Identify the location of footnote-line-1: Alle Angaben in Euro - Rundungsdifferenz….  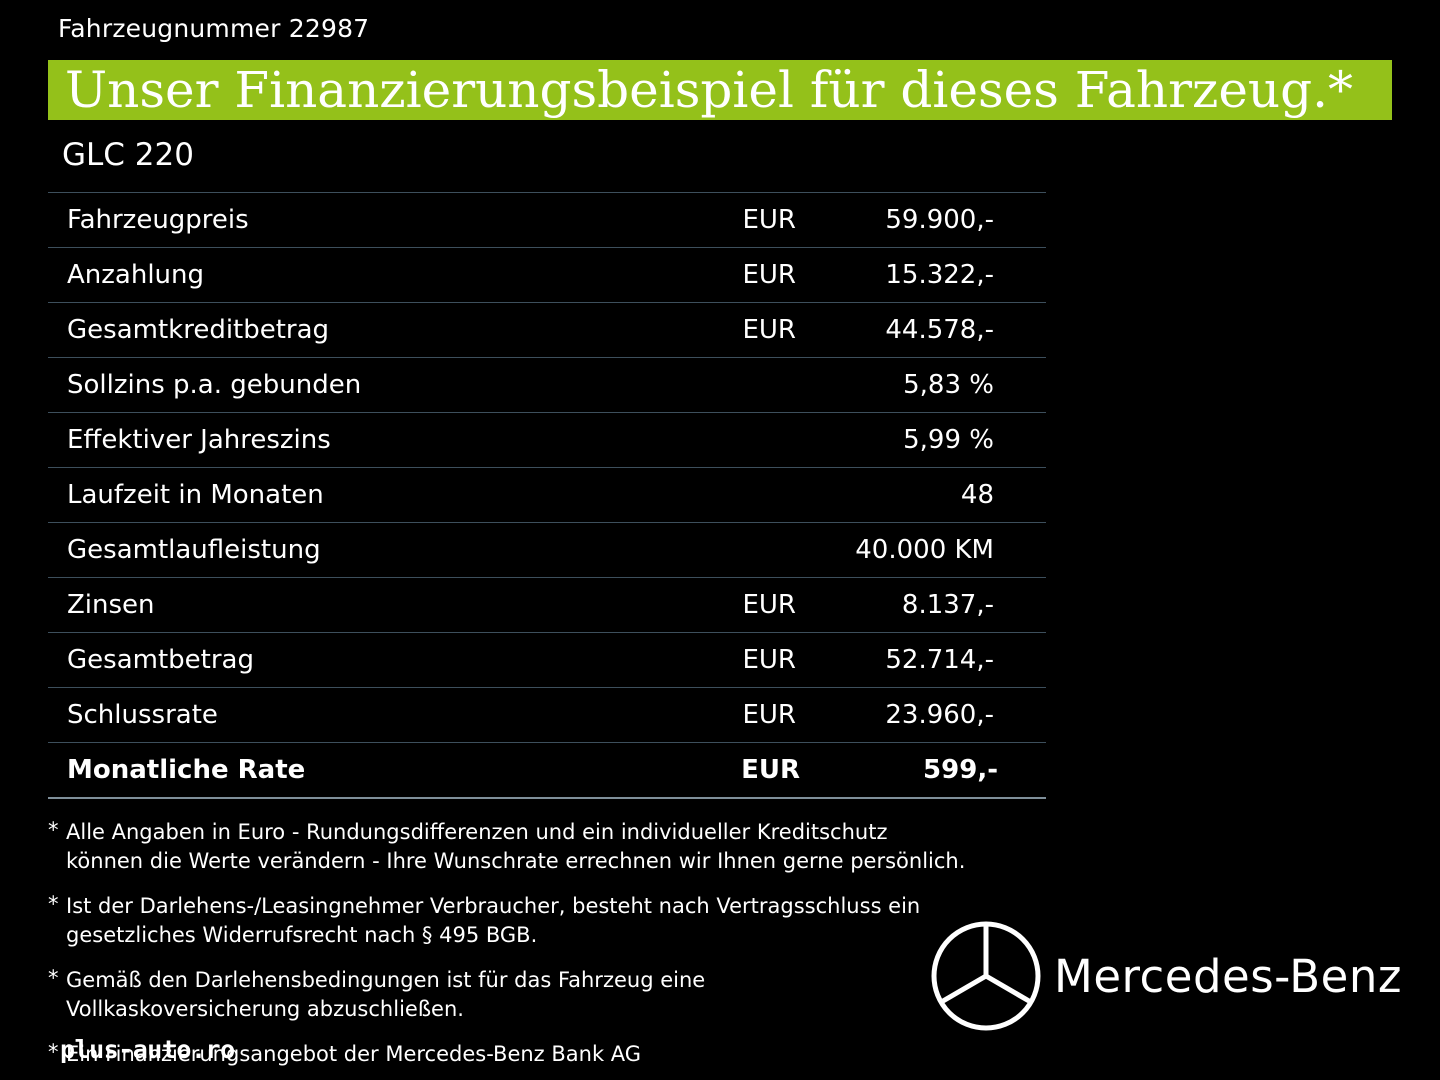
(477, 832).